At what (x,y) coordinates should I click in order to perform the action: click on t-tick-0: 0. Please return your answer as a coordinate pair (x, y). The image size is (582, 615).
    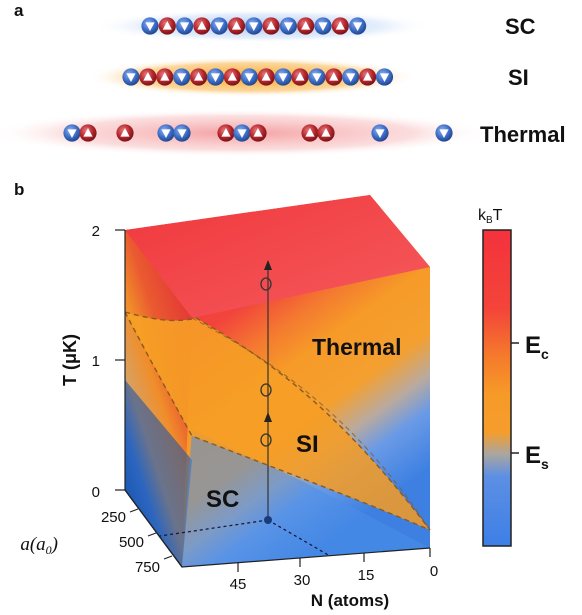
    Looking at the image, I should click on (96, 492).